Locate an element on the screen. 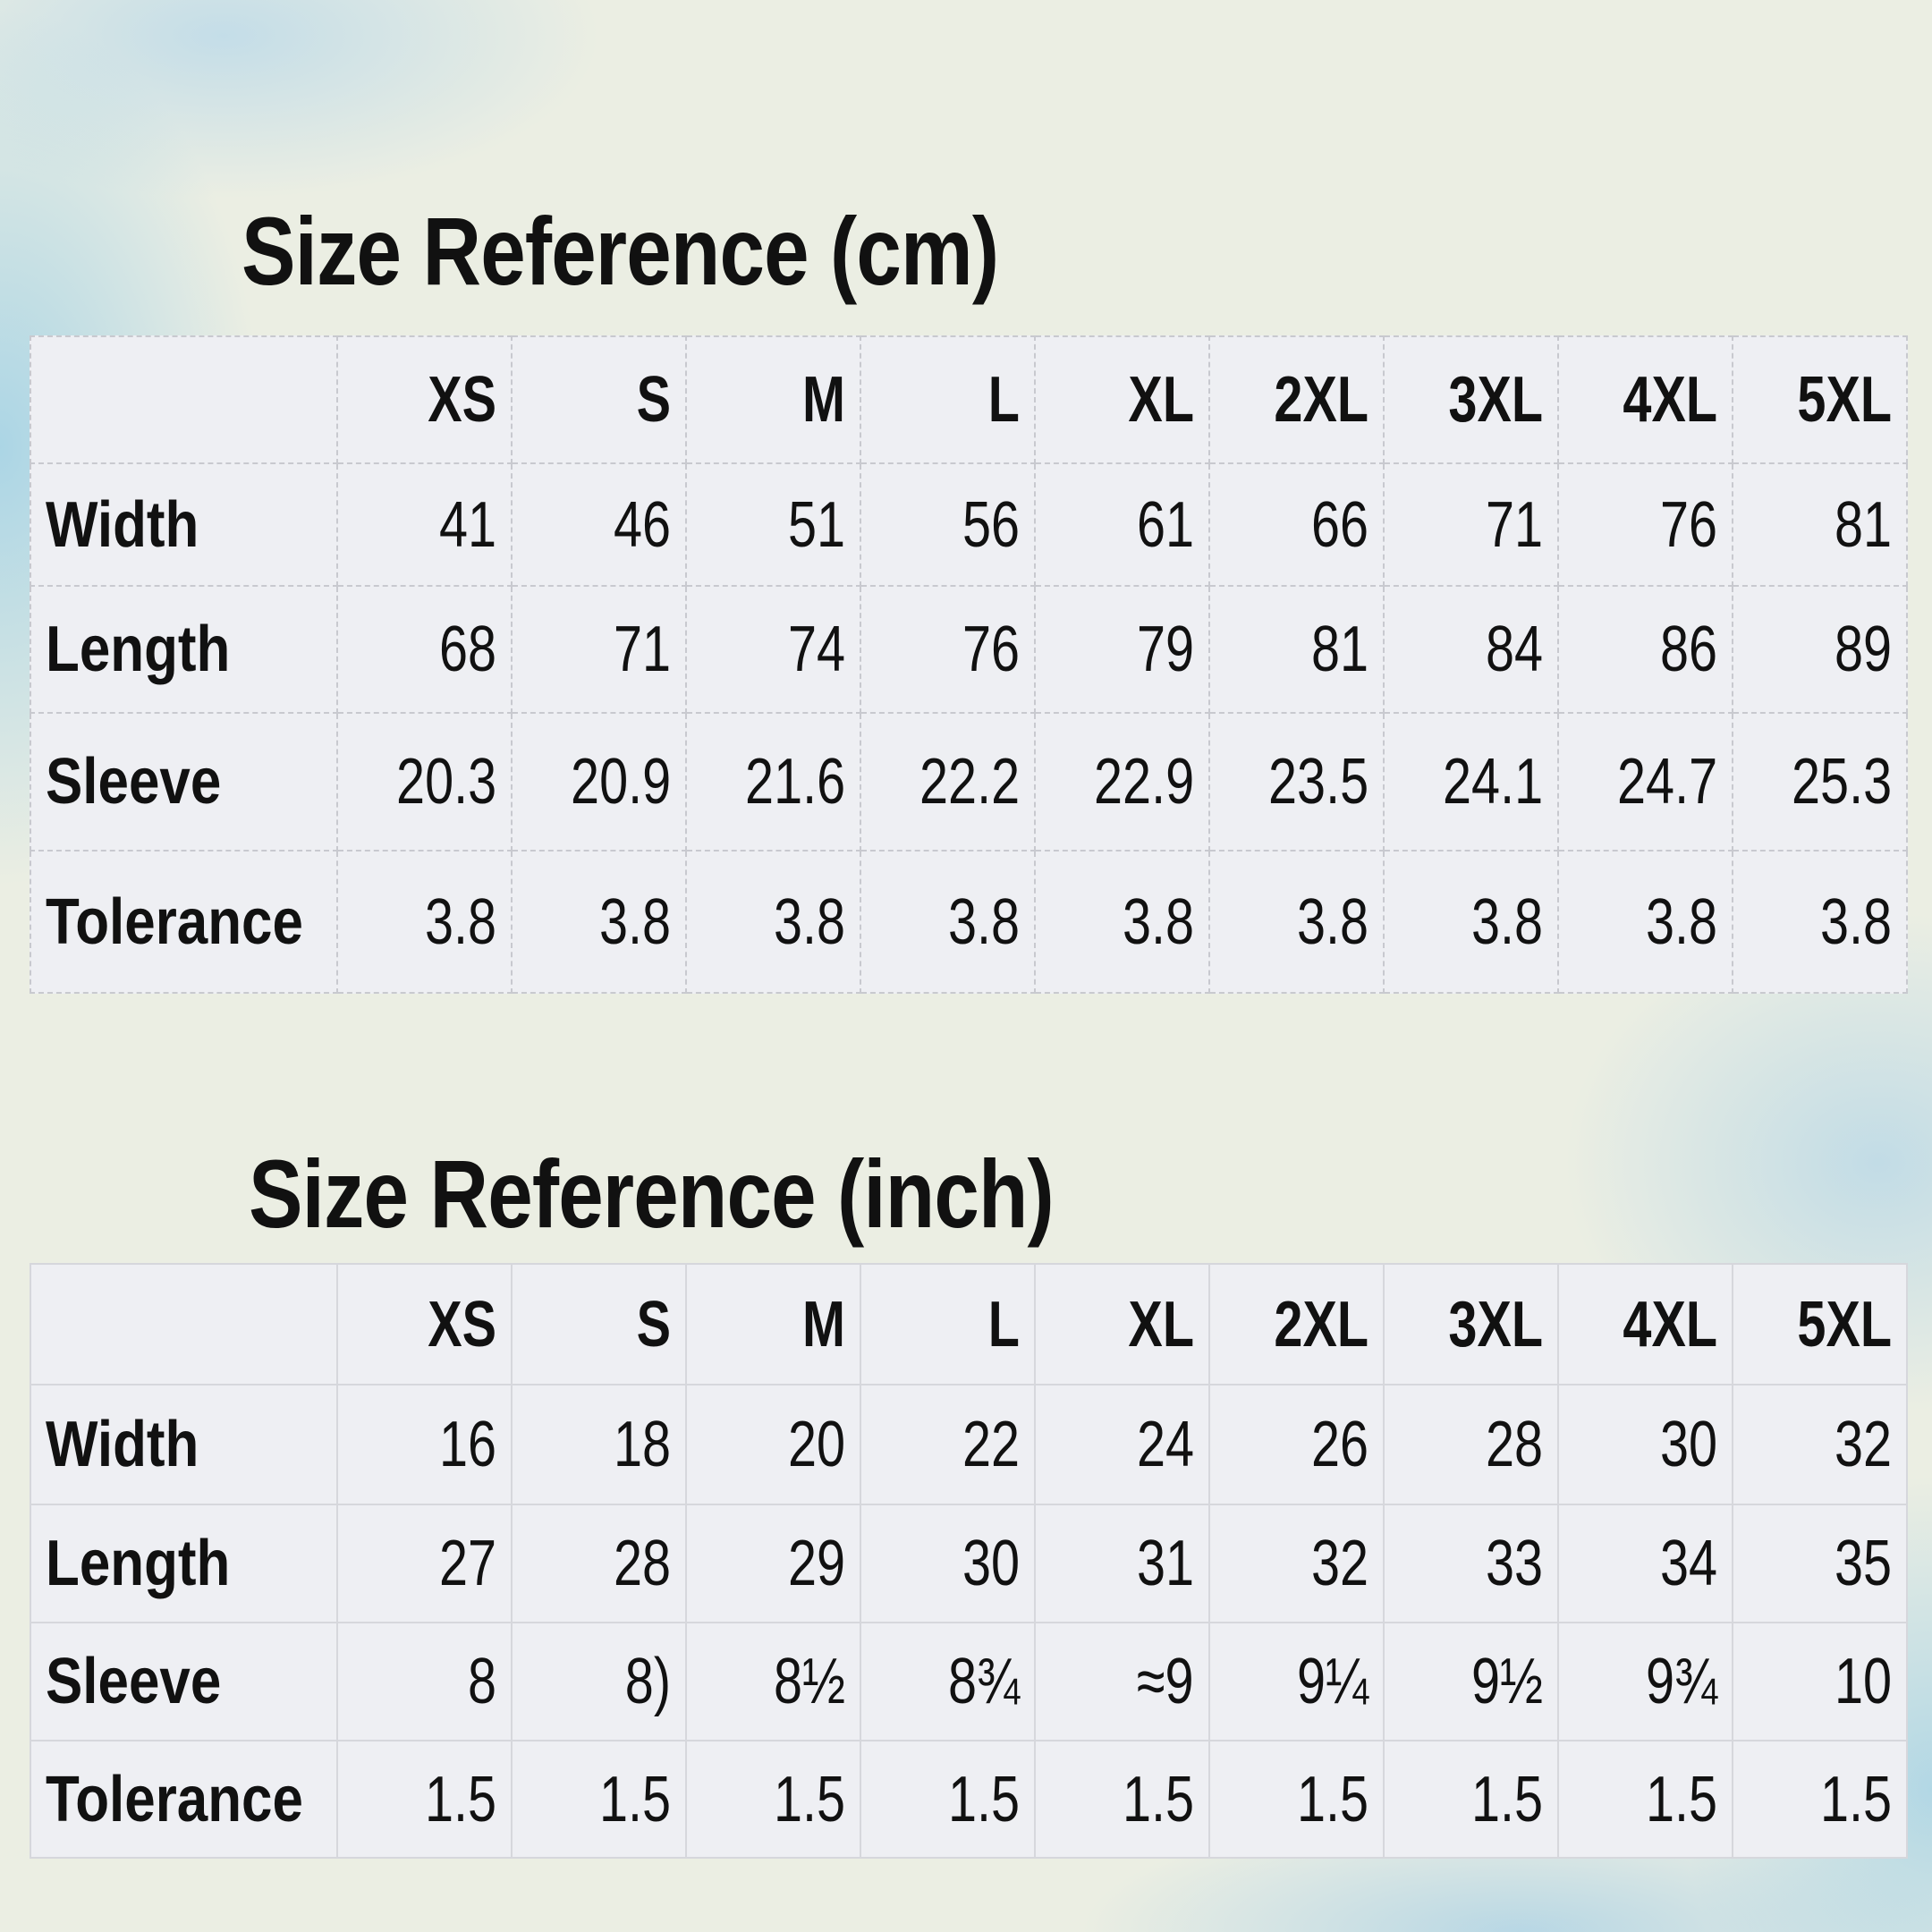 The image size is (1932, 1932). value-cell: 29 is located at coordinates (773, 1563).